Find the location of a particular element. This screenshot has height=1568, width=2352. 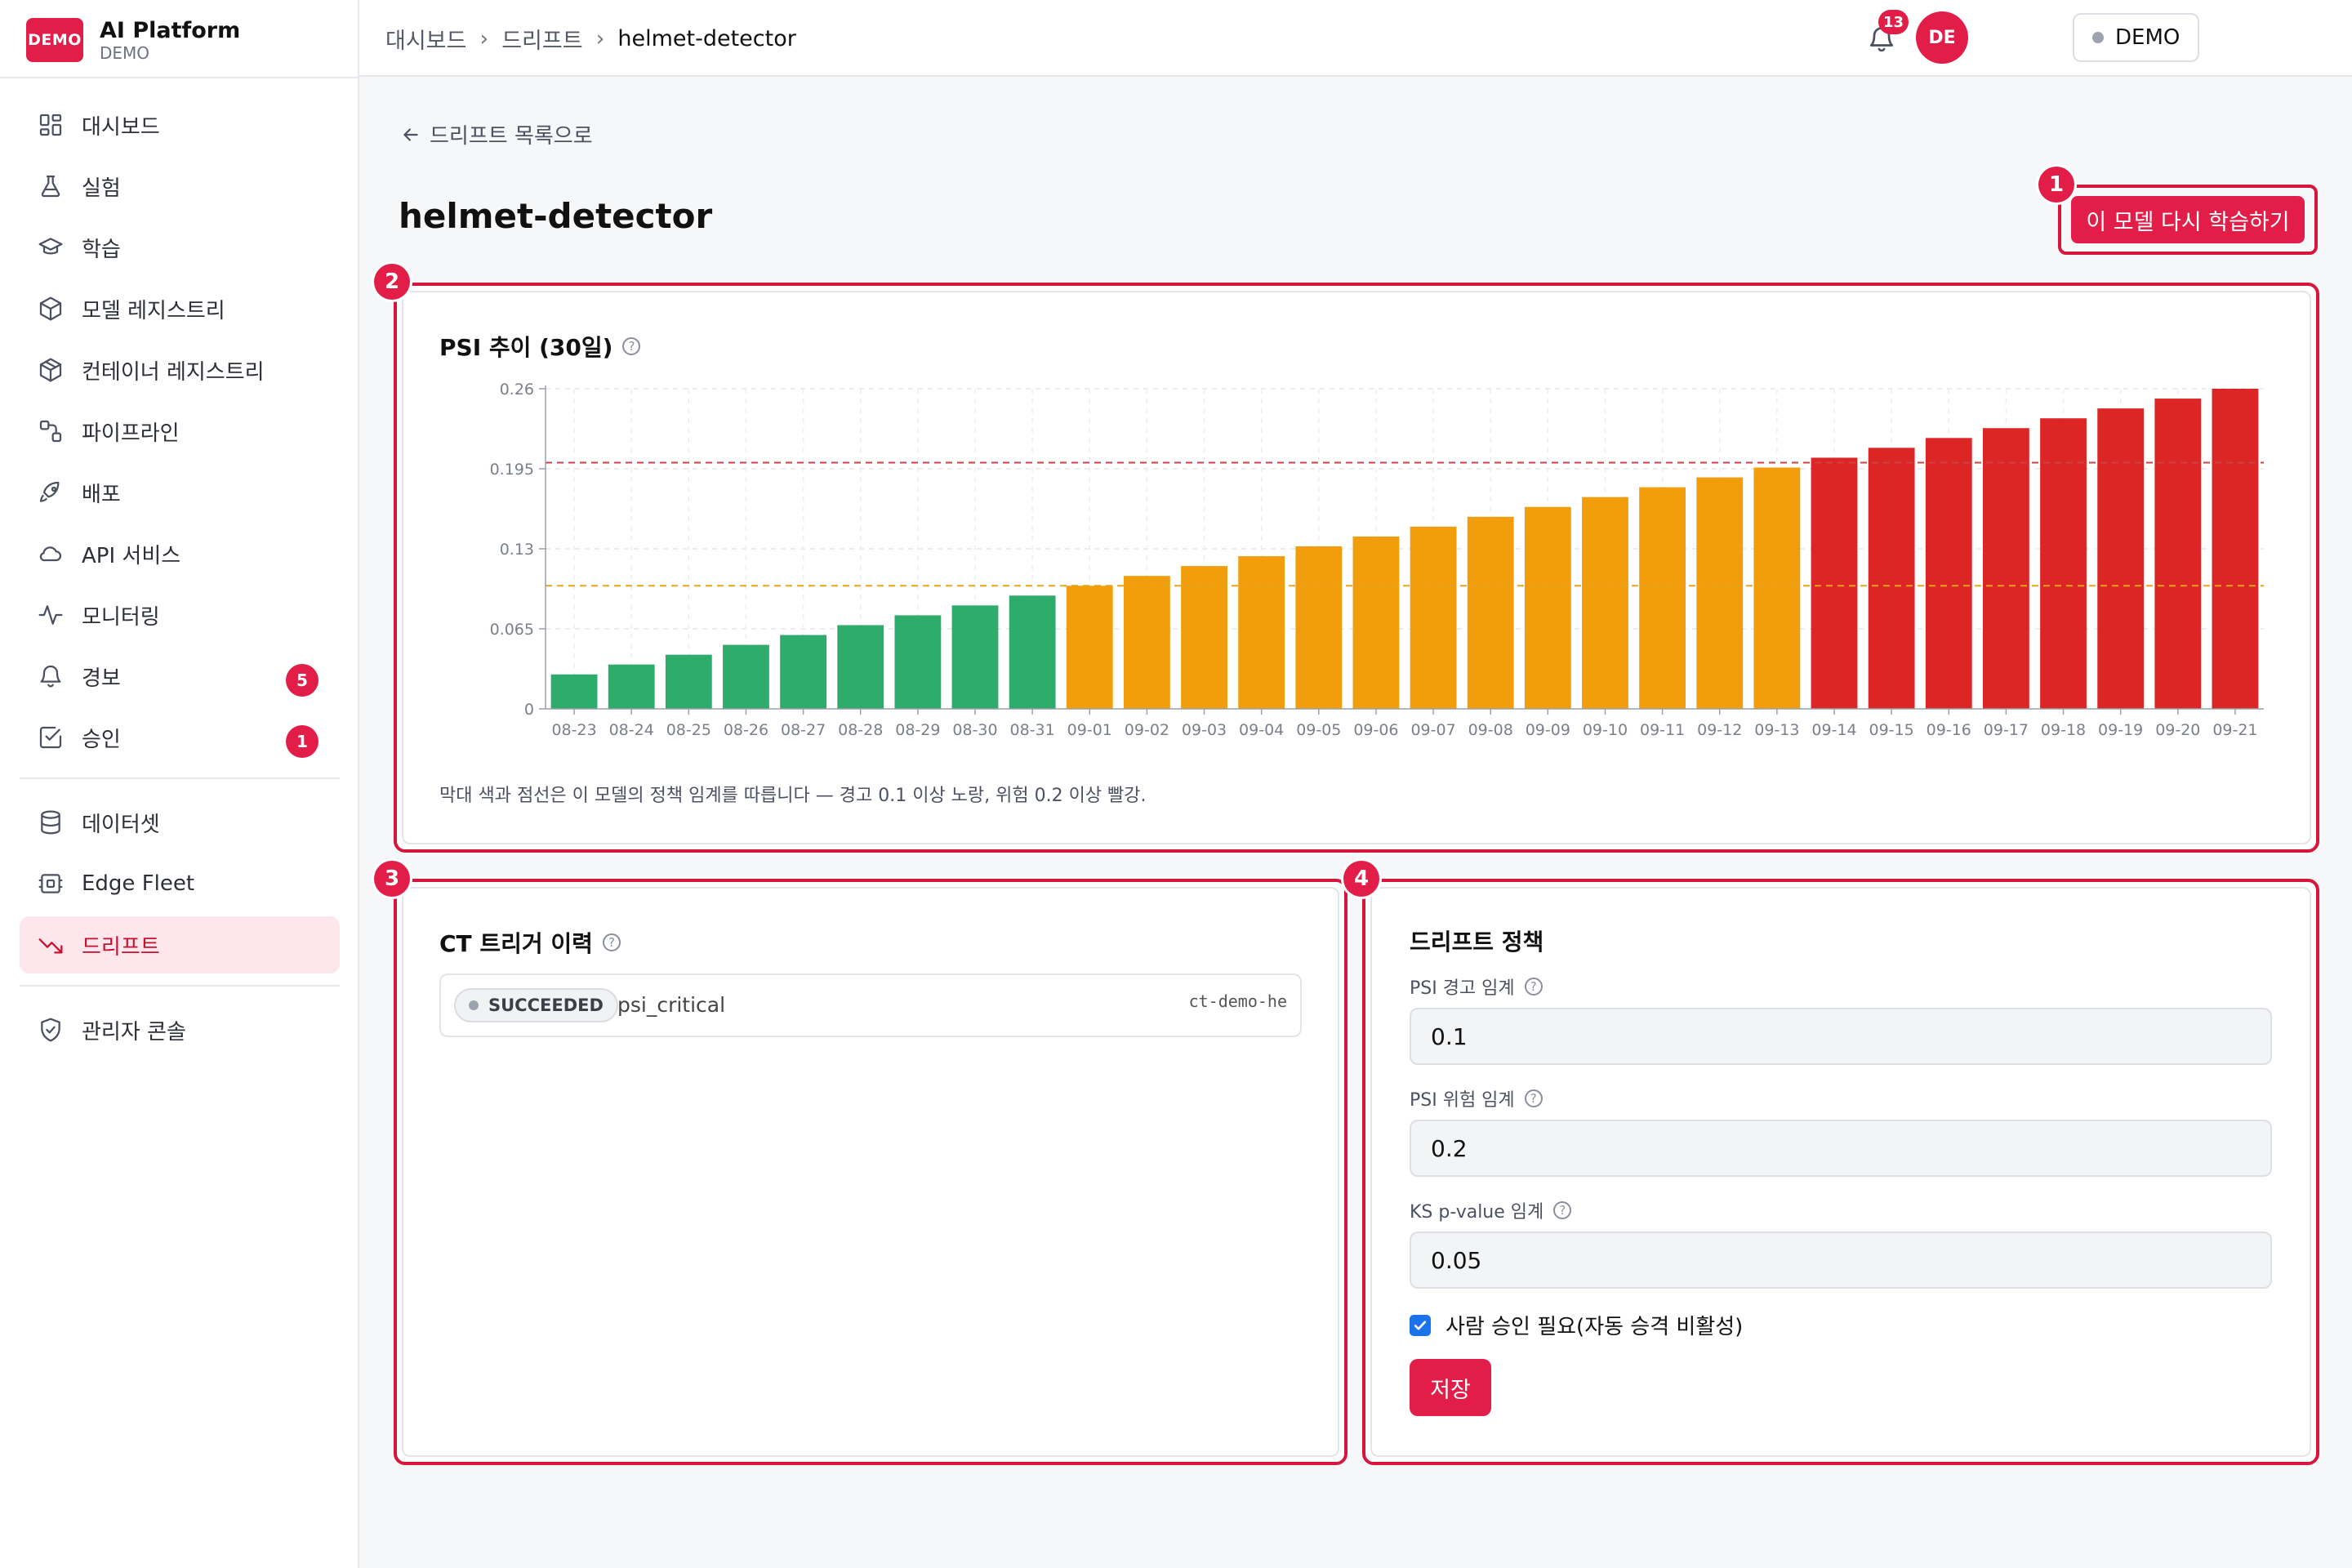

sidebar-item-cube: 모델 레지스트리 is located at coordinates (180, 308).